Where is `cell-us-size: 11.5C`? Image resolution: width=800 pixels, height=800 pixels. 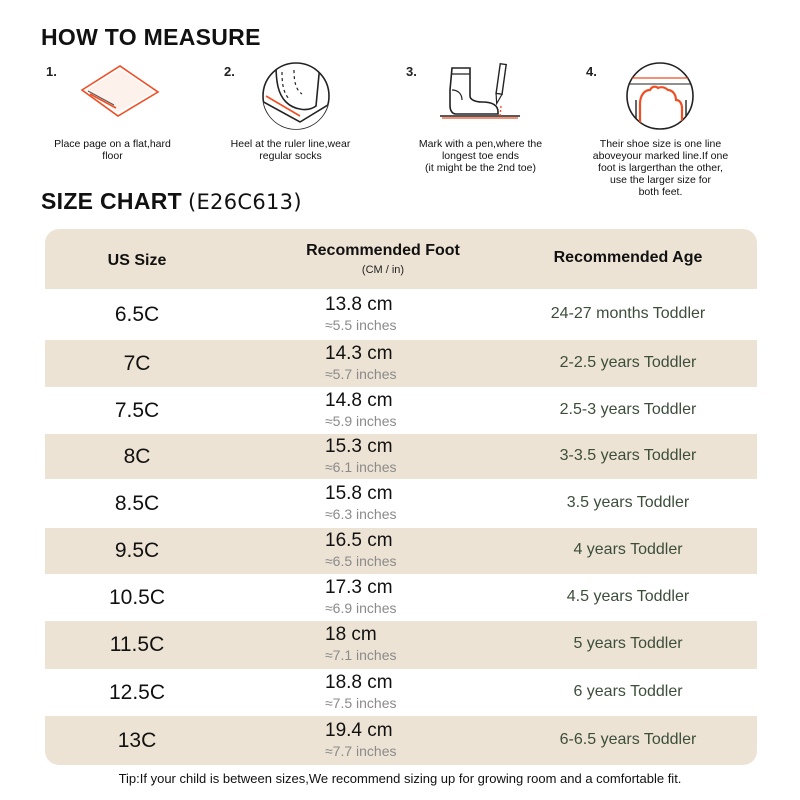 cell-us-size: 11.5C is located at coordinates (137, 644).